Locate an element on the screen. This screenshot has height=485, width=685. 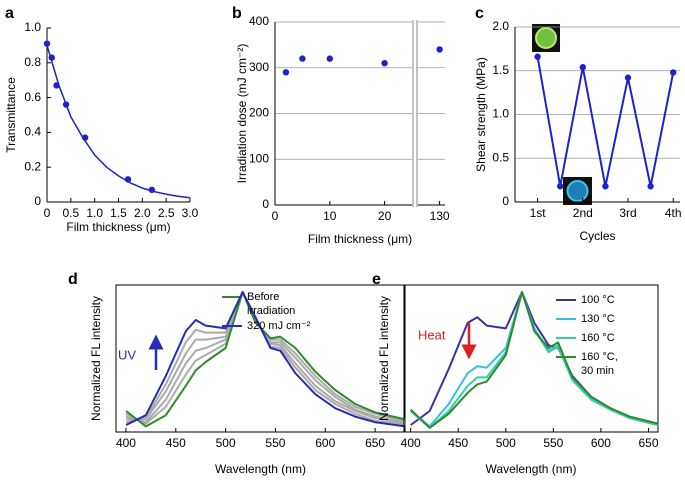
x-tick-label: 10 is located at coordinates (330, 216).